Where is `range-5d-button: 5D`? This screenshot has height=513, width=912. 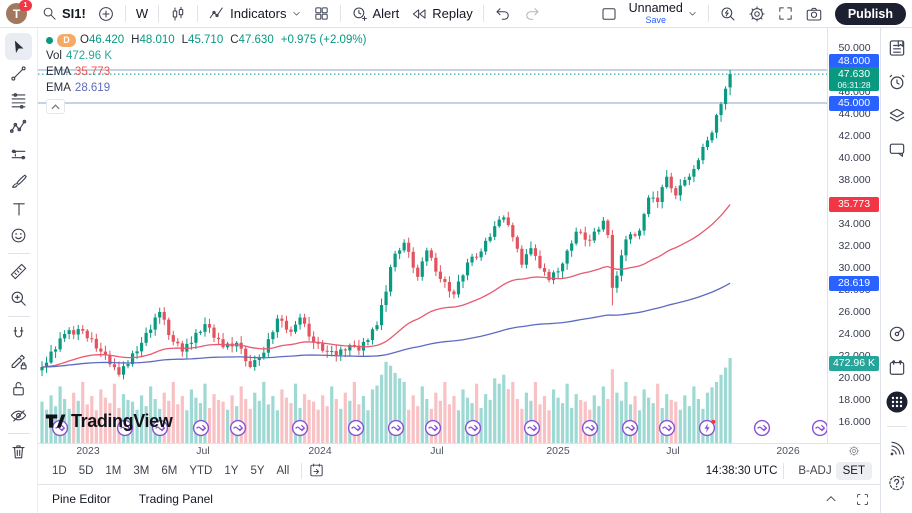 range-5d-button: 5D is located at coordinates (86, 470).